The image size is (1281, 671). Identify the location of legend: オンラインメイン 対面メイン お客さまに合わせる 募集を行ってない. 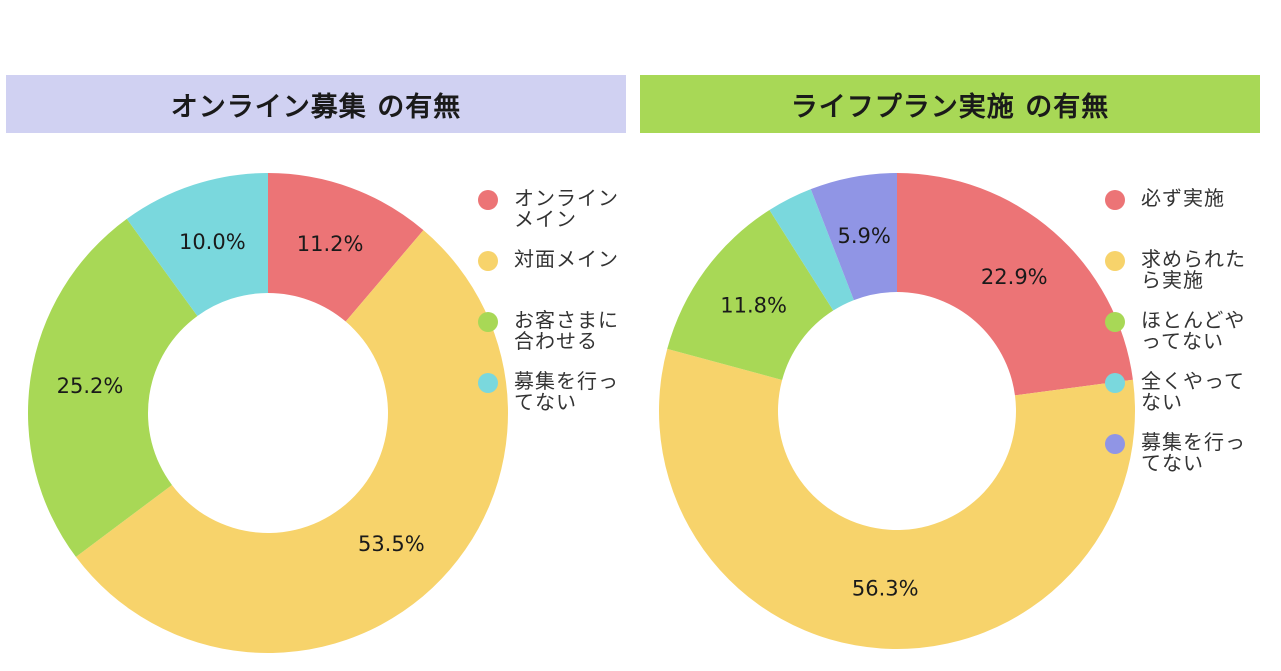
(553, 310).